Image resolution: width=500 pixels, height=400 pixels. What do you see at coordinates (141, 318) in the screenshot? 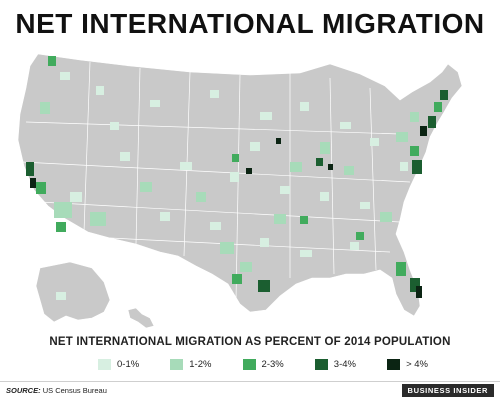
I see `hawaii-shape` at bounding box center [141, 318].